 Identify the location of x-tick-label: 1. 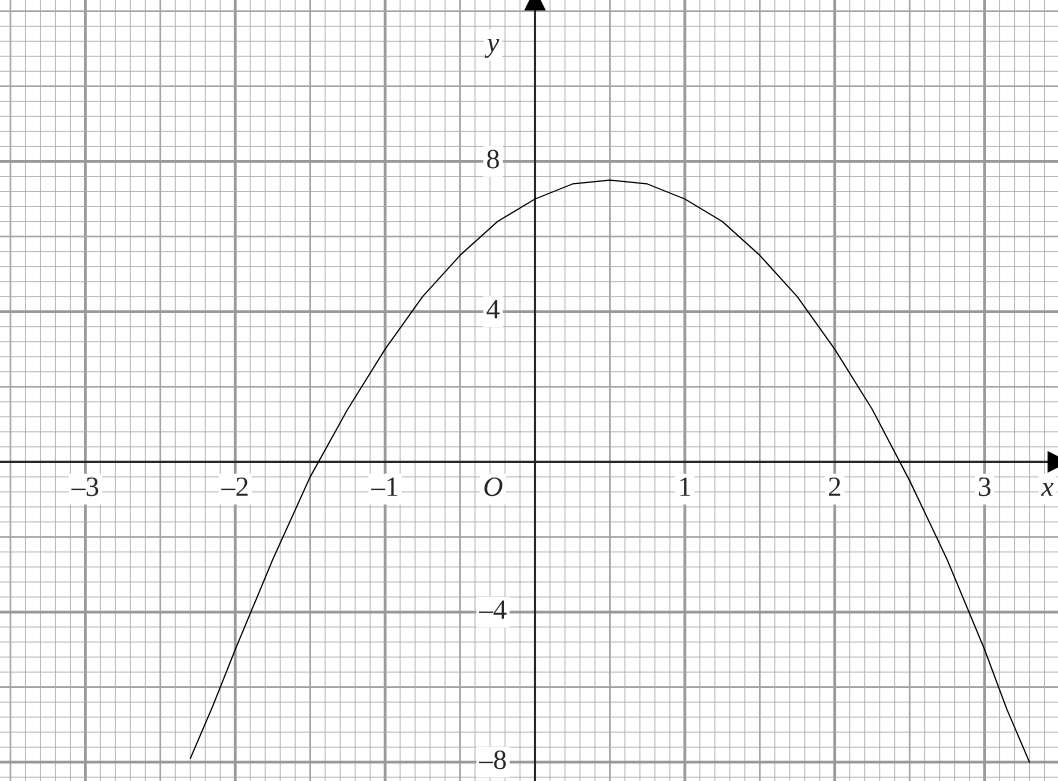
(685, 486).